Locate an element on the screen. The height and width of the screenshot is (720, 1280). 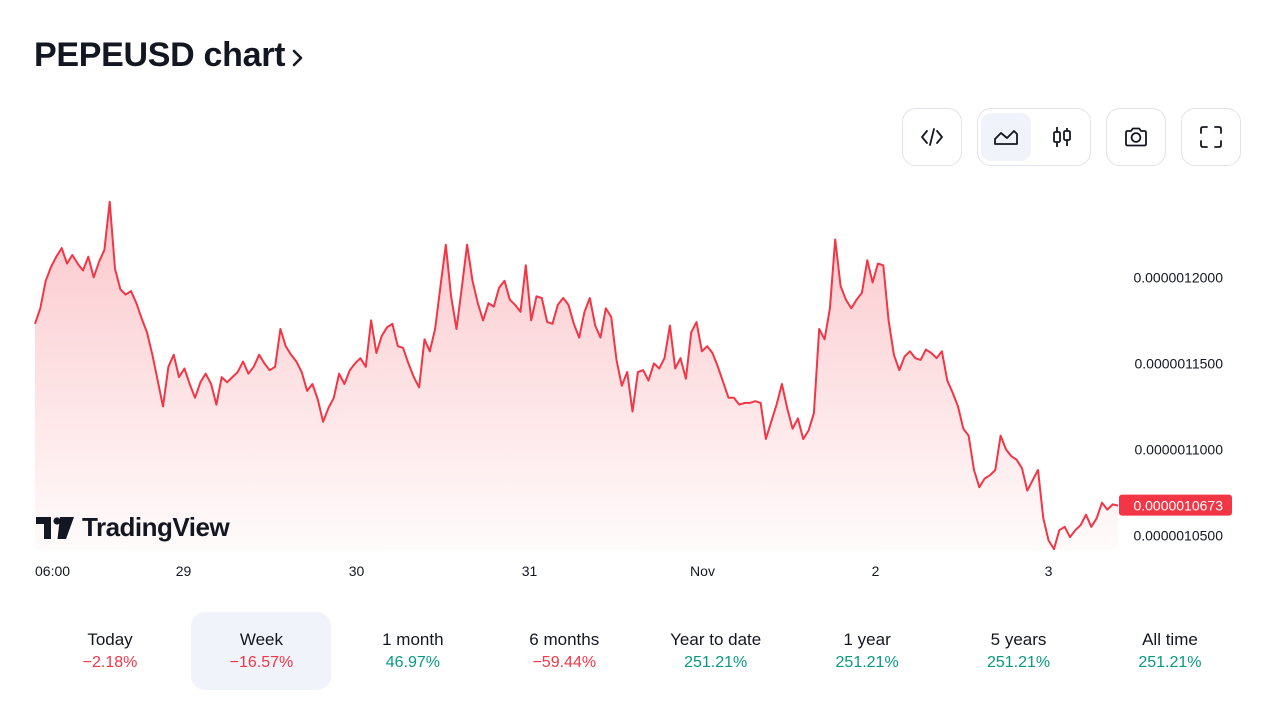
period-label: All time is located at coordinates (1170, 639).